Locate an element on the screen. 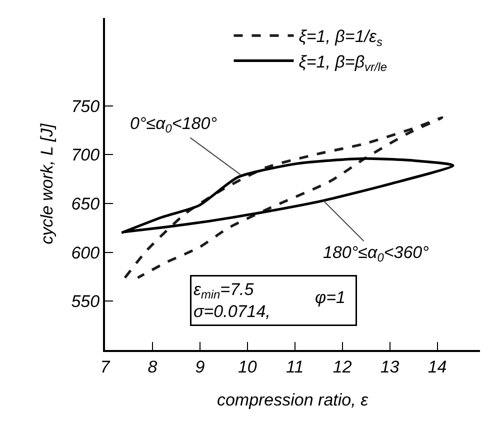 Image resolution: width=484 pixels, height=421 pixels. y-axis-title: cycle work, L [J] is located at coordinates (46, 183).